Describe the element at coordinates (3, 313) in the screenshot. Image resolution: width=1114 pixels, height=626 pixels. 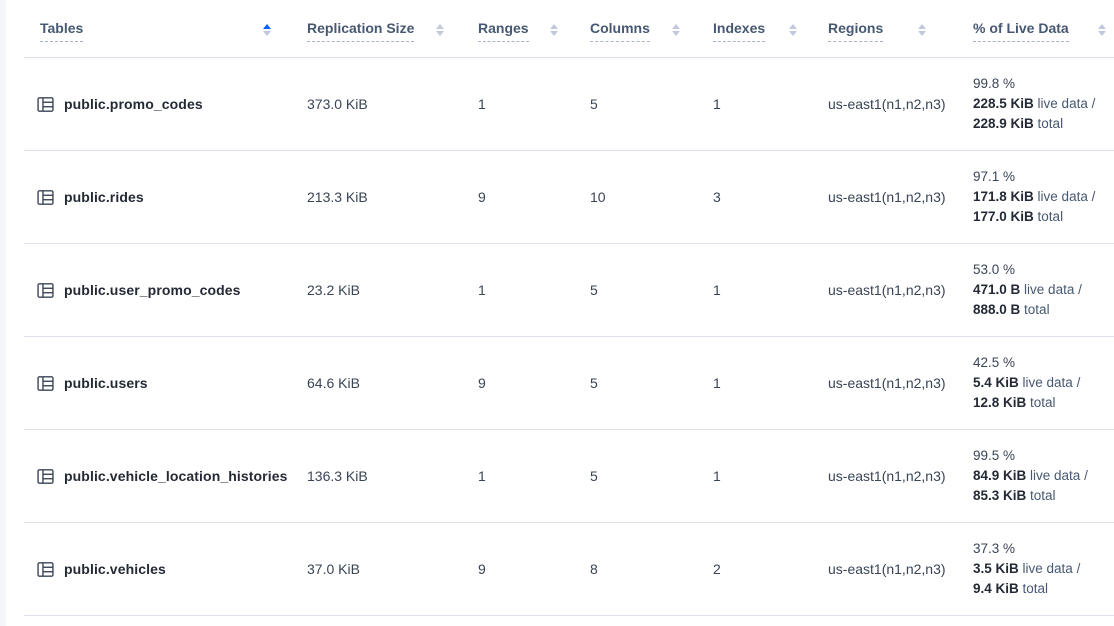
I see `page-left-gutter` at that location.